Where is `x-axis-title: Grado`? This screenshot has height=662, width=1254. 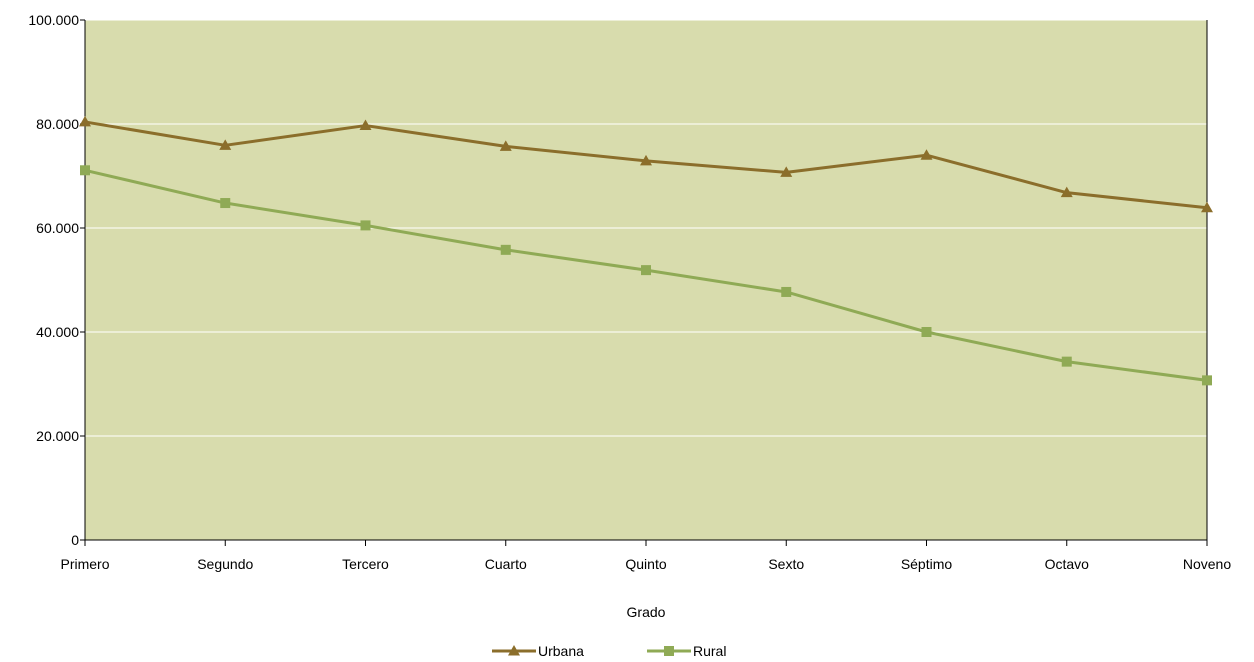 x-axis-title: Grado is located at coordinates (646, 612).